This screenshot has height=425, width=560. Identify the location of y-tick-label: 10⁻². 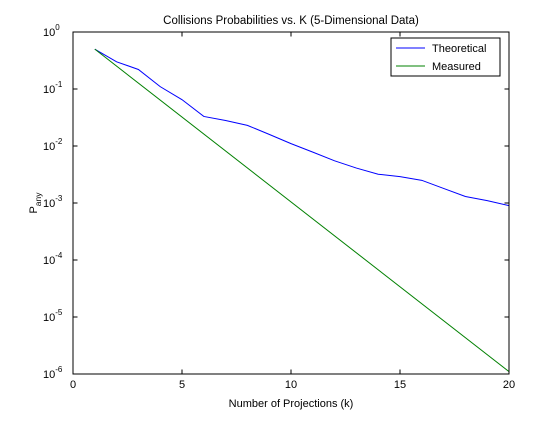
(53, 145).